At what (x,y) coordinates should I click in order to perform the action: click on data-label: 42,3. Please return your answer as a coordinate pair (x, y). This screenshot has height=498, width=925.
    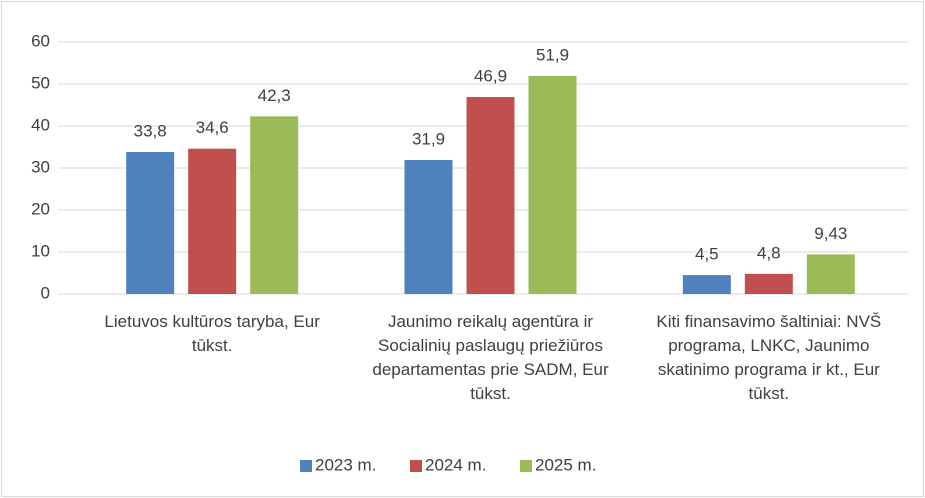
    Looking at the image, I should click on (274, 95).